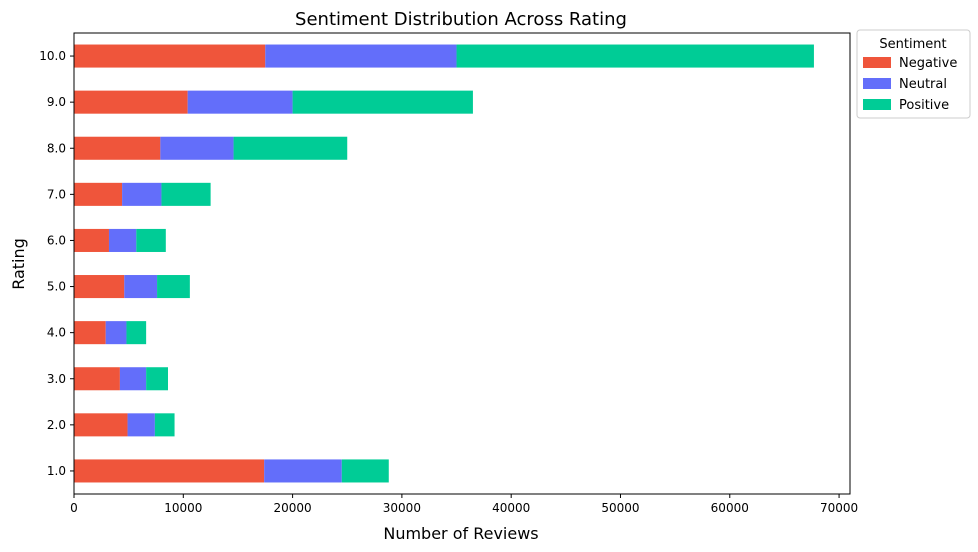  What do you see at coordinates (122, 240) in the screenshot?
I see `bar-neutral-6.0` at bounding box center [122, 240].